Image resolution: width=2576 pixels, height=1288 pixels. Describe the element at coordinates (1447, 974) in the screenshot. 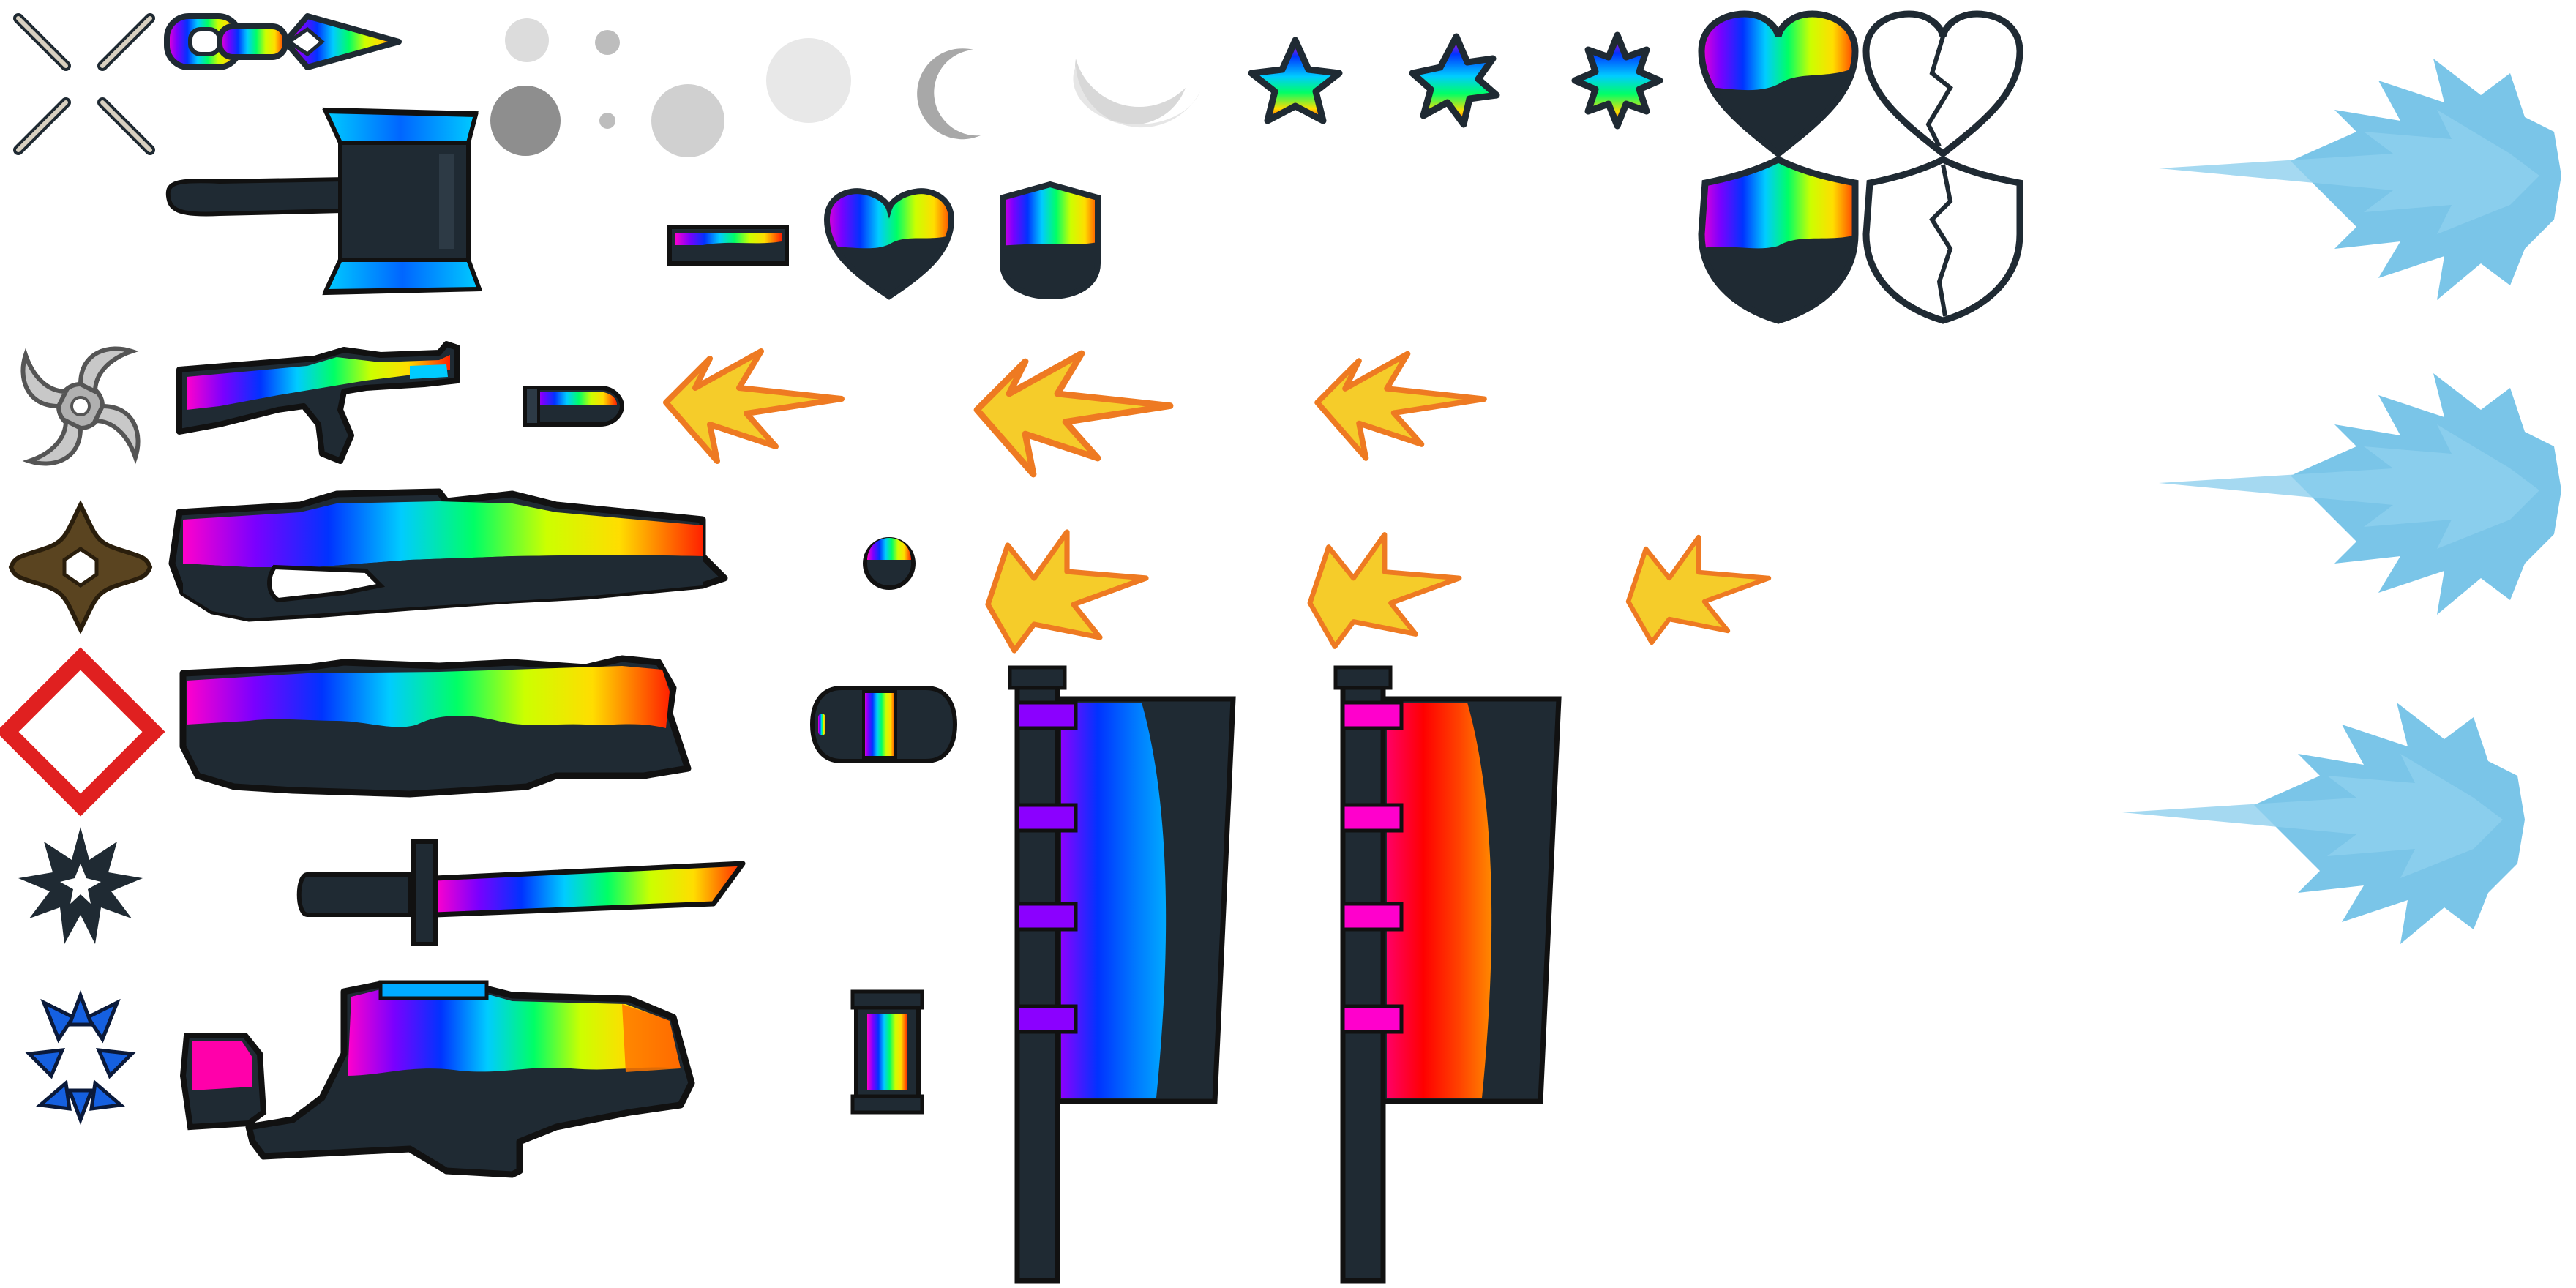

I see `red-banner-flag-sprite` at that location.